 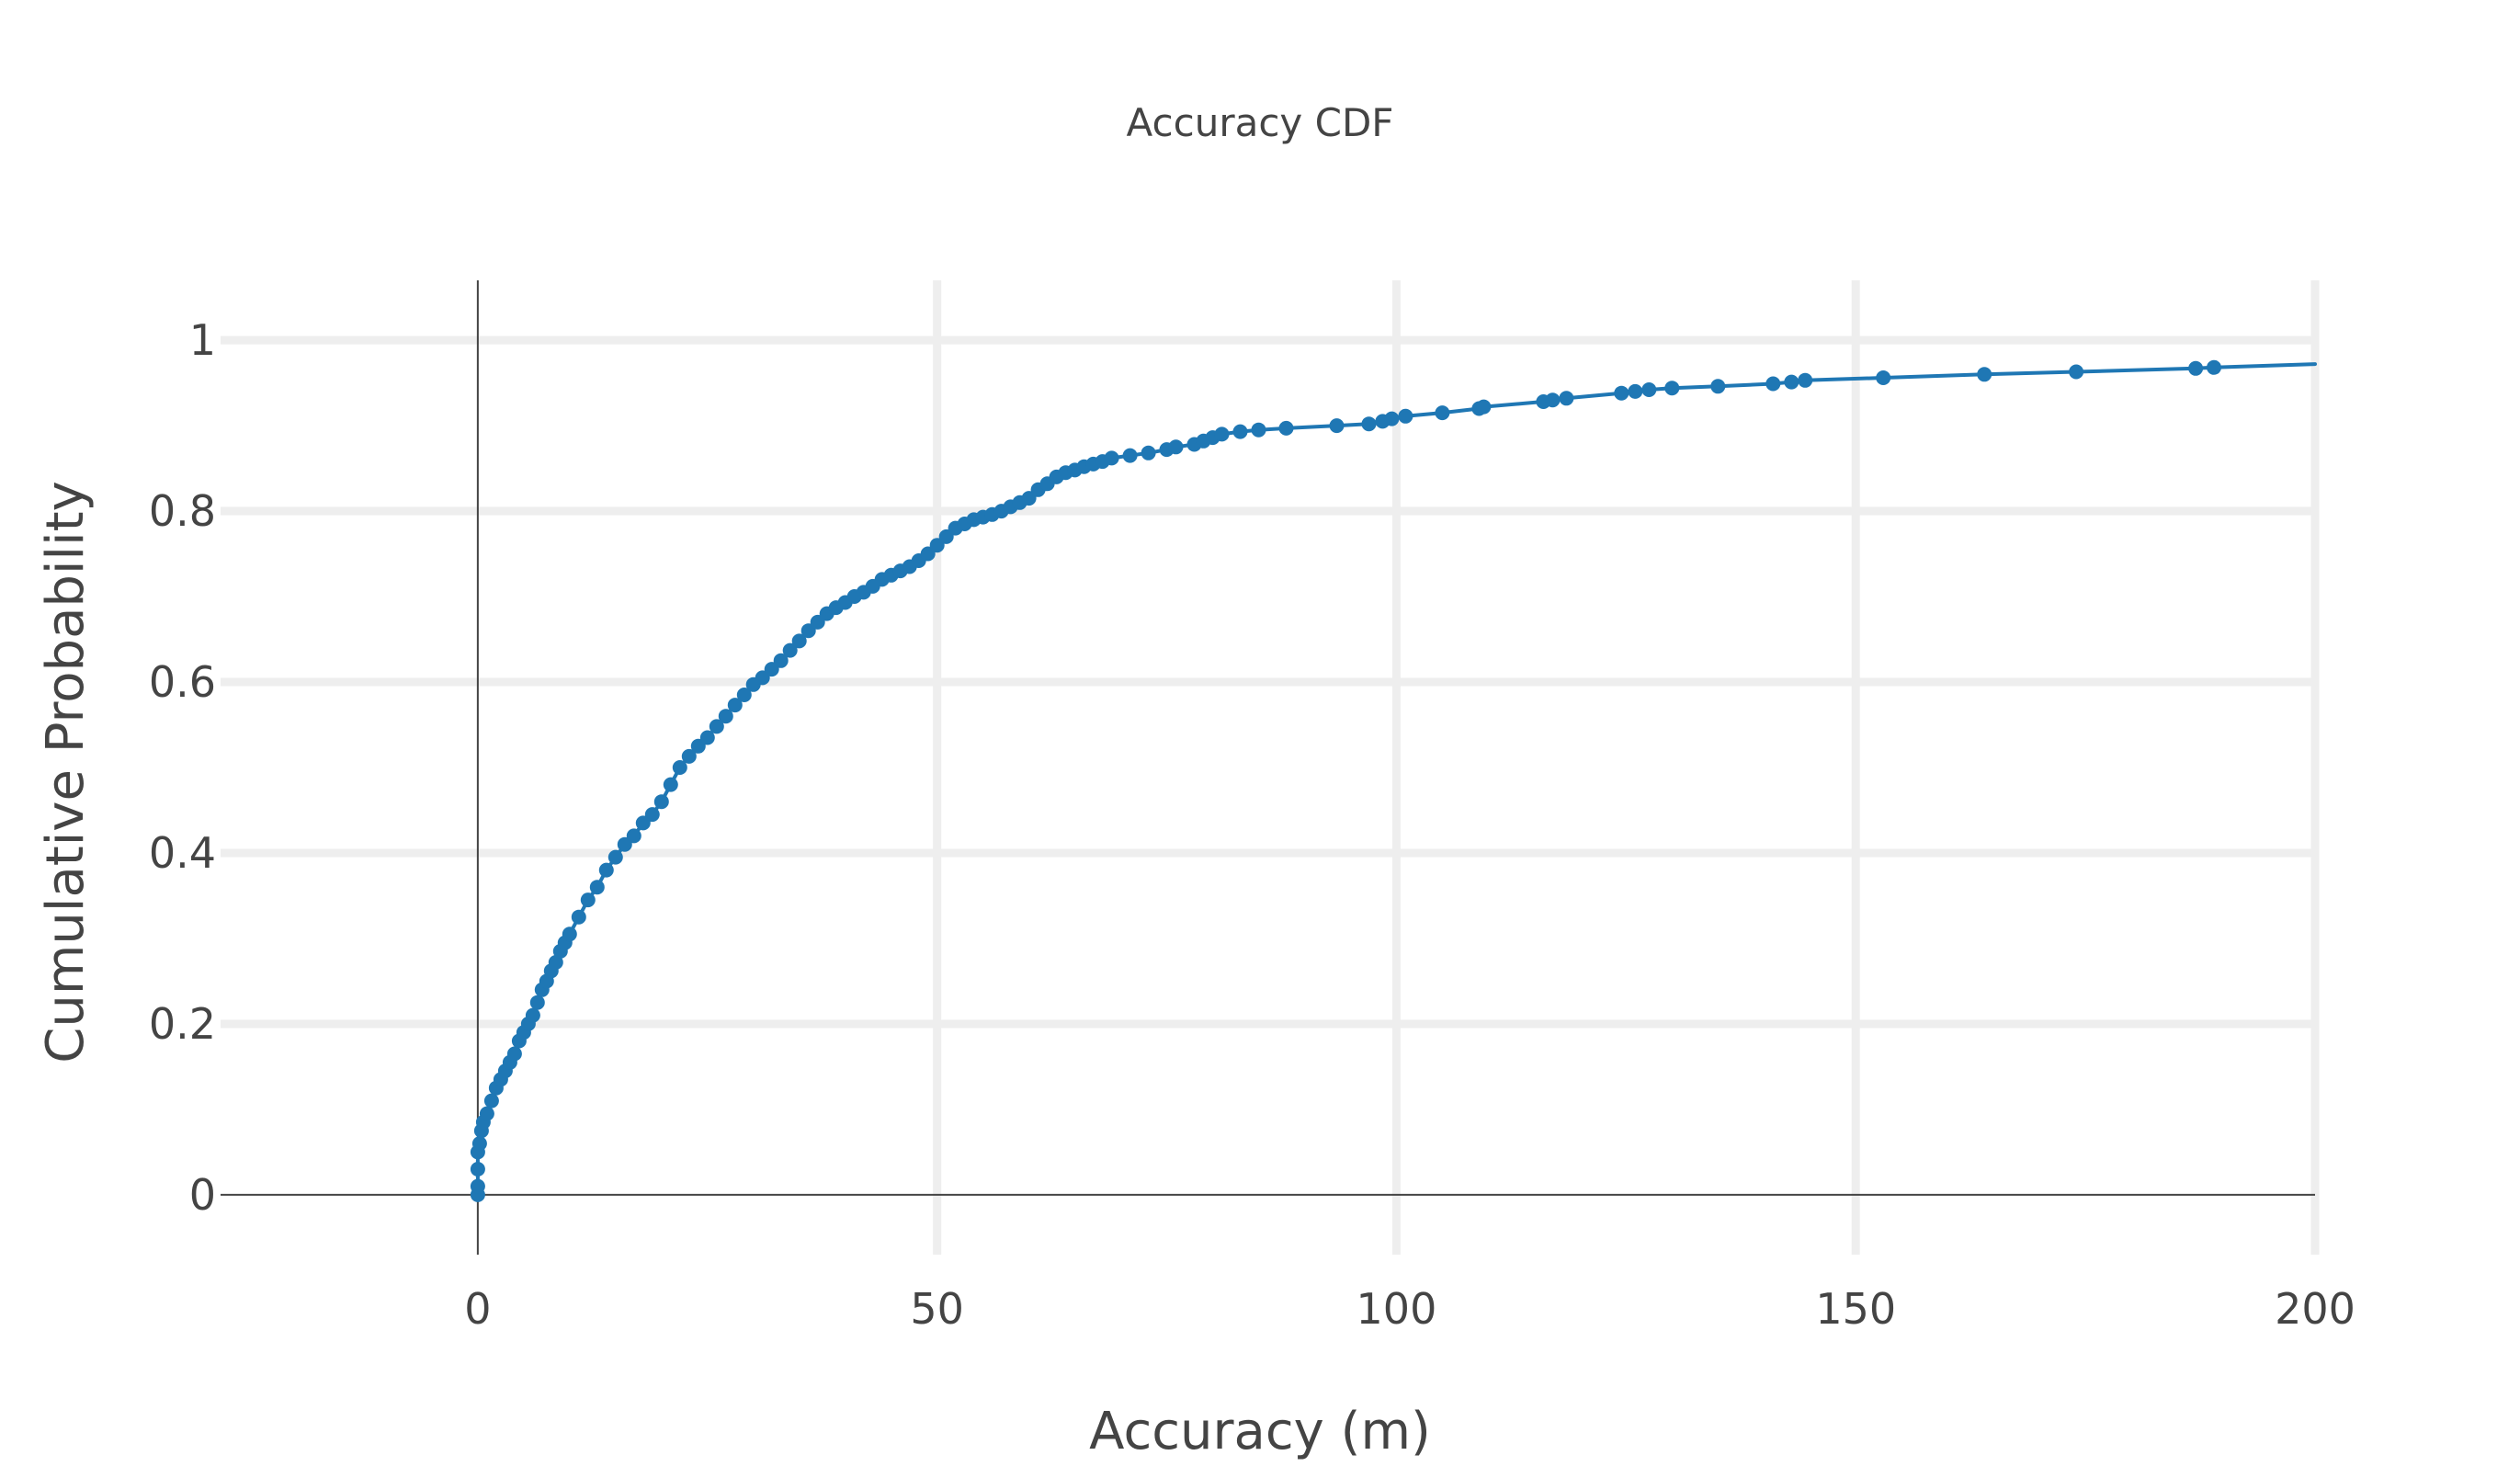 I want to click on y-tick-label: 0.4, so click(x=182, y=853).